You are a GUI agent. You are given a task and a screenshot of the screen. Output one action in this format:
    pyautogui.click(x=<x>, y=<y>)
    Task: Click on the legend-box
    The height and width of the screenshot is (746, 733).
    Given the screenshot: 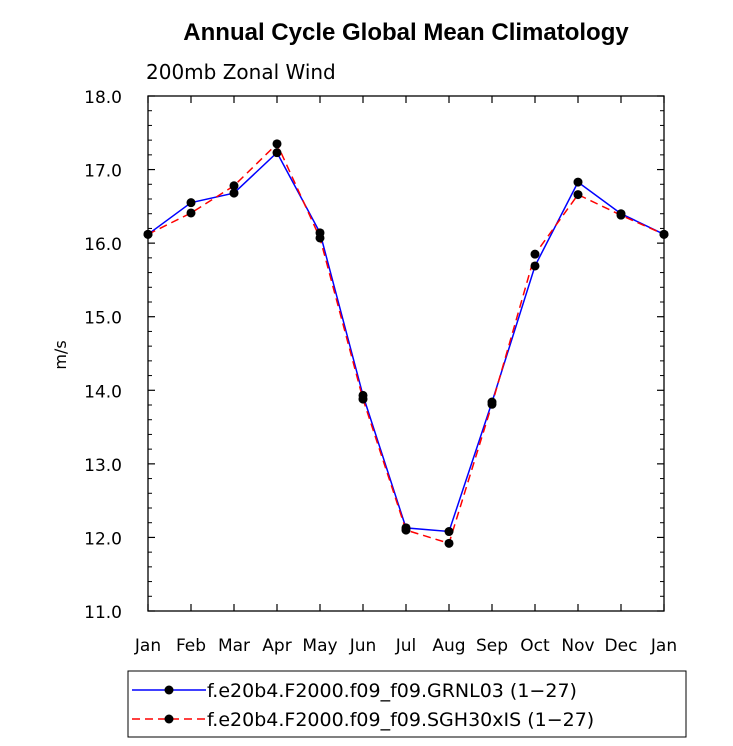 What is the action you would take?
    pyautogui.click(x=407, y=704)
    